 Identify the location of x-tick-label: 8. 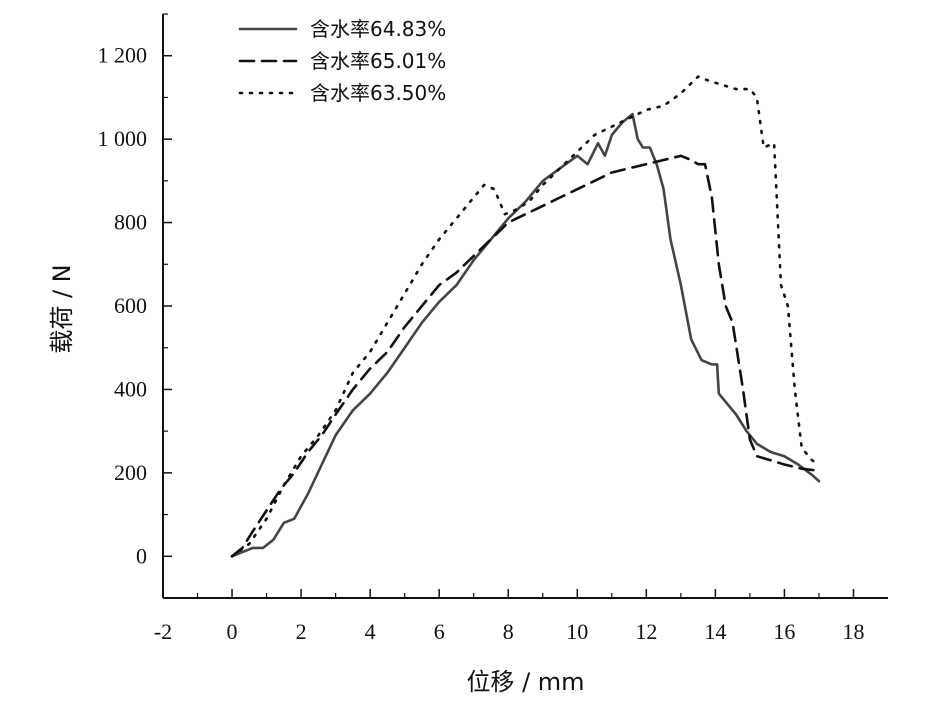
(508, 631).